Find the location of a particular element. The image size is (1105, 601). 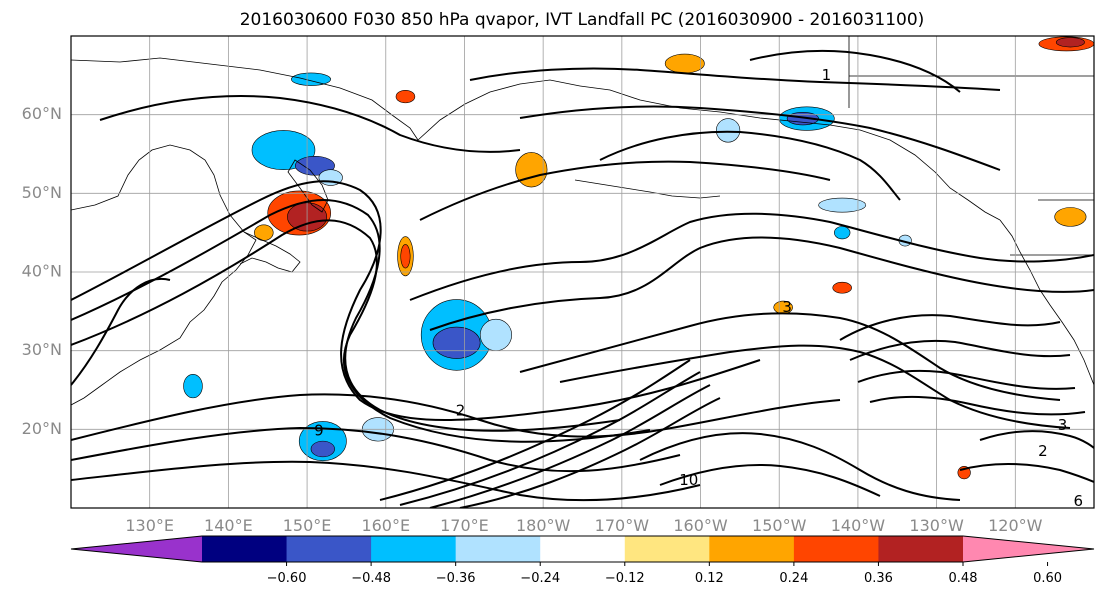

alaska-coastline is located at coordinates (790, 153).